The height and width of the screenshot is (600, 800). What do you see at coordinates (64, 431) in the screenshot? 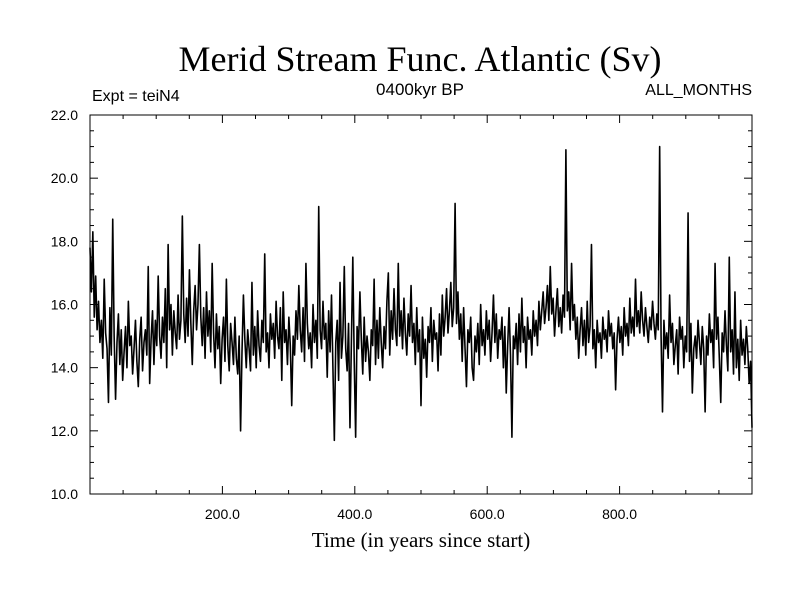
I see `y-tick-label: 12.0` at bounding box center [64, 431].